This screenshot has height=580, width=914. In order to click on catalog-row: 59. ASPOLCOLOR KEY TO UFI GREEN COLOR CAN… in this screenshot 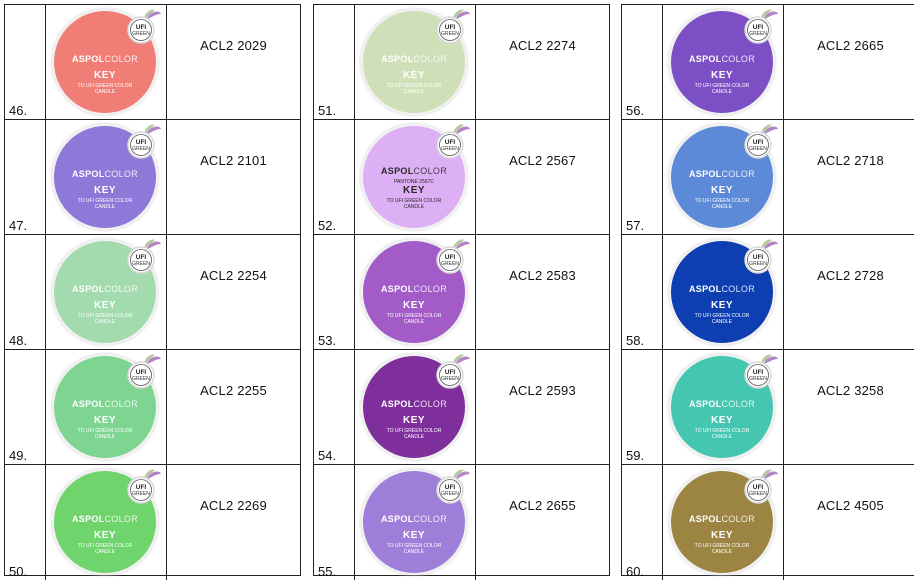, I will do `click(768, 407)`.